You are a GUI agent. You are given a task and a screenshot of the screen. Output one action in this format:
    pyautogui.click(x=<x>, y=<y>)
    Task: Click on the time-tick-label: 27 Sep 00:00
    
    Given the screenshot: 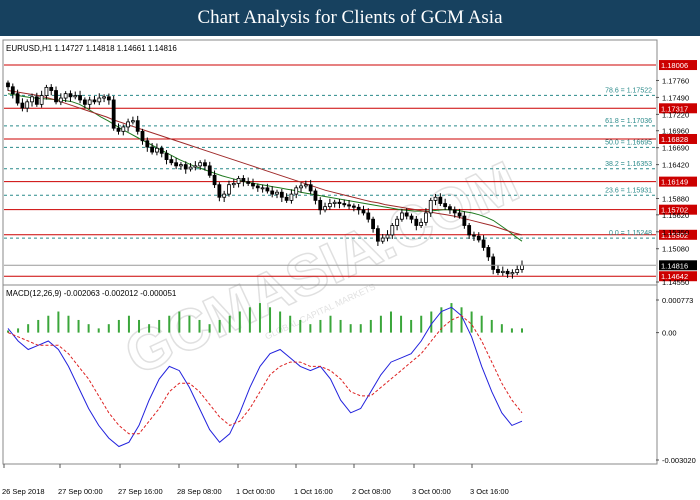 What is the action you would take?
    pyautogui.click(x=80, y=491)
    